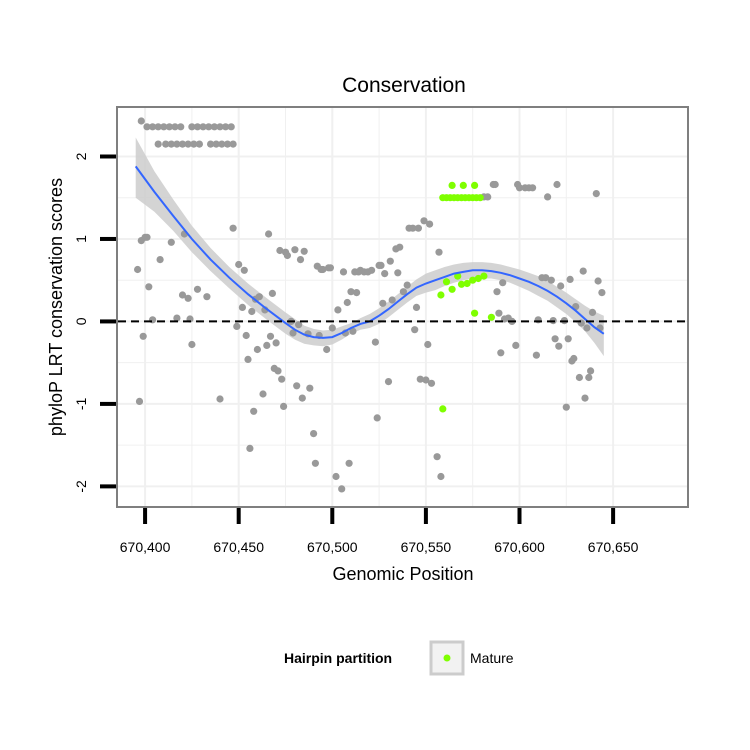  I want to click on legend-key-mature, so click(447, 658).